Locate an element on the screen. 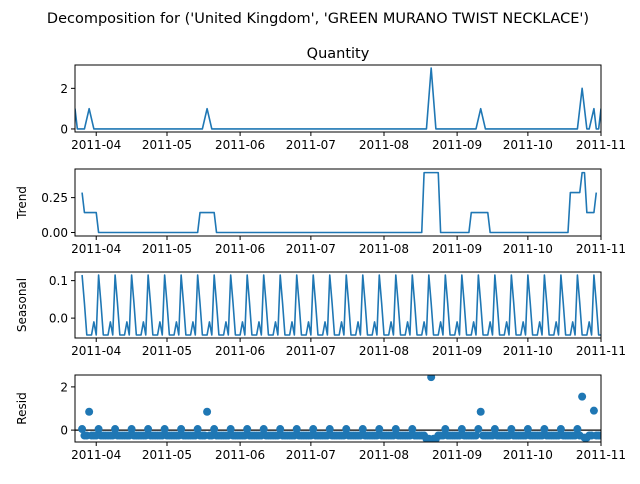 Image resolution: width=640 pixels, height=484 pixels. seasonal-line is located at coordinates (341, 305).